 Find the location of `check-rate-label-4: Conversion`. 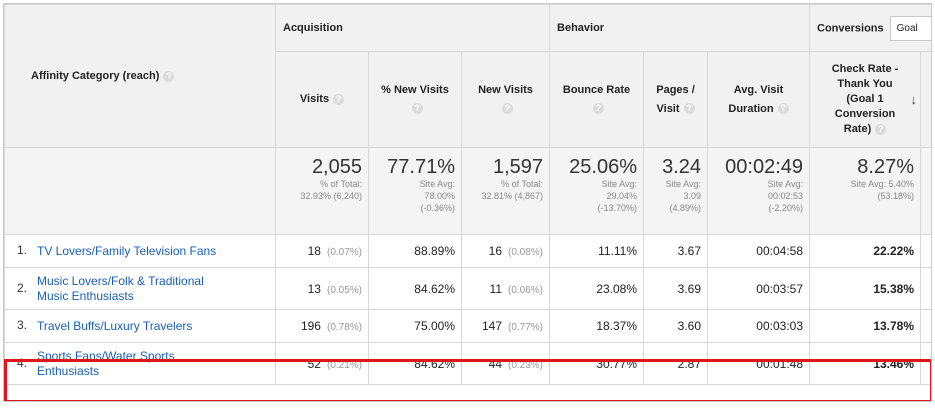

check-rate-label-4: Conversion is located at coordinates (865, 114).